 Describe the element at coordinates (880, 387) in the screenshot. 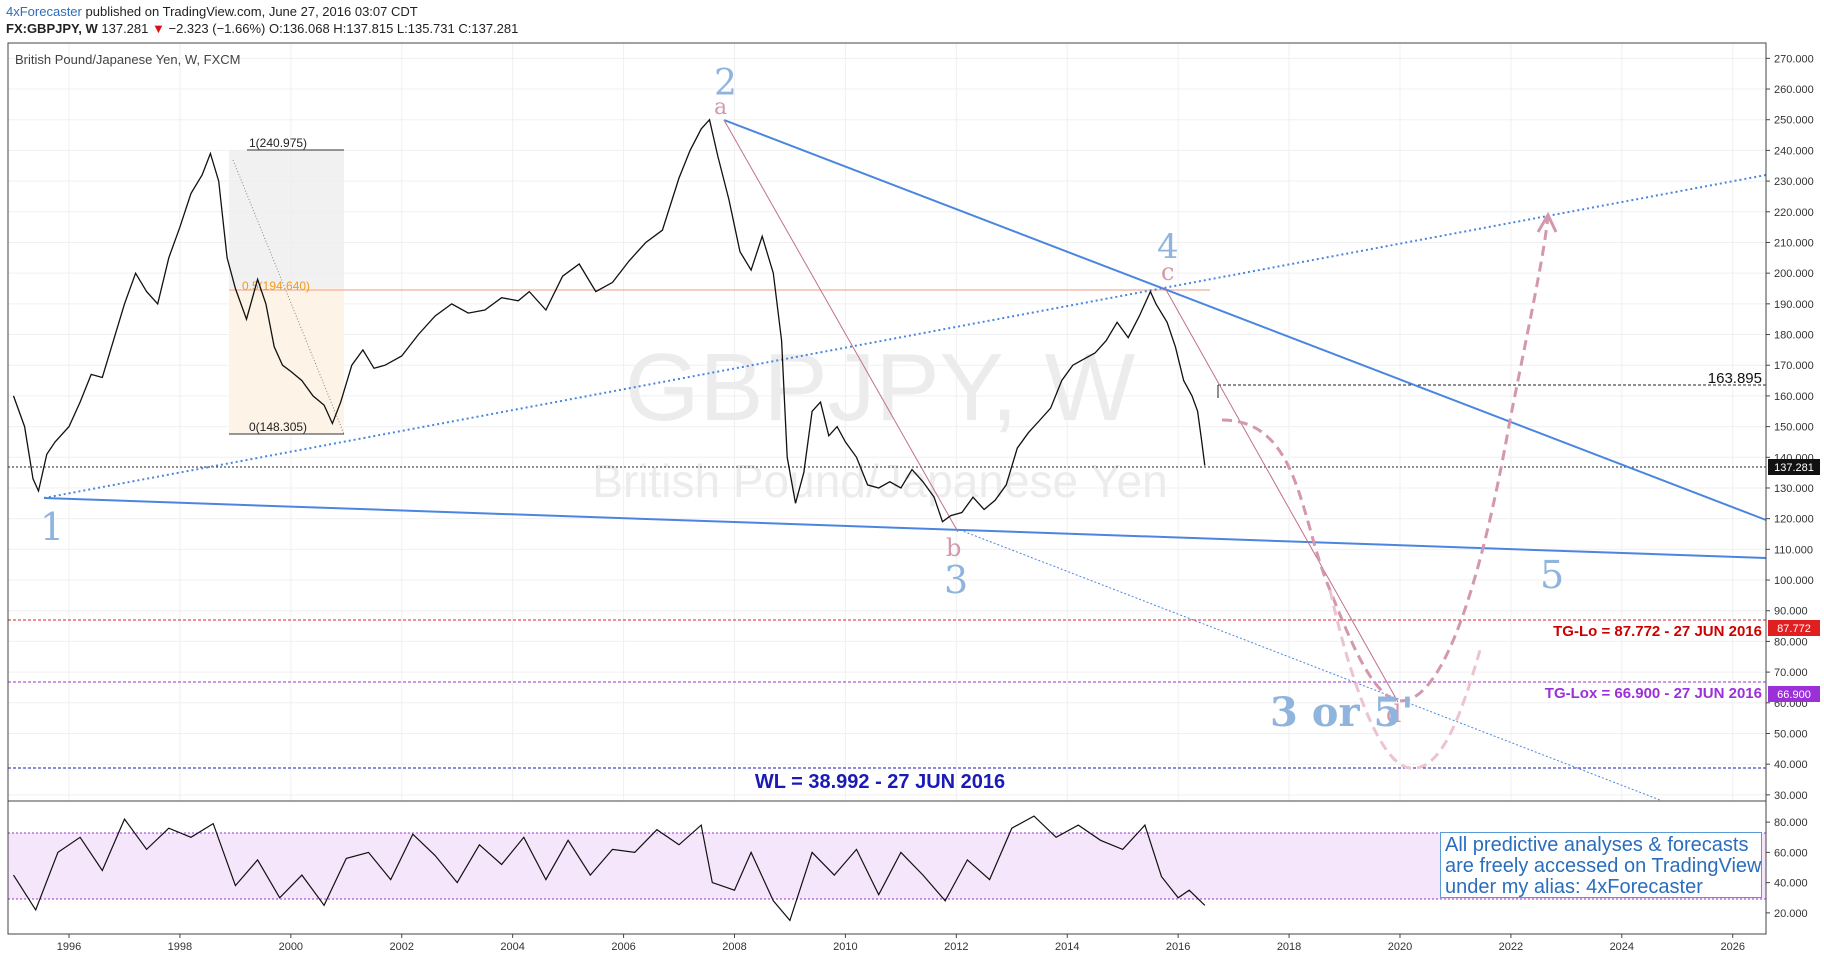

I see `symbol-watermark: GBPJPY, W` at that location.